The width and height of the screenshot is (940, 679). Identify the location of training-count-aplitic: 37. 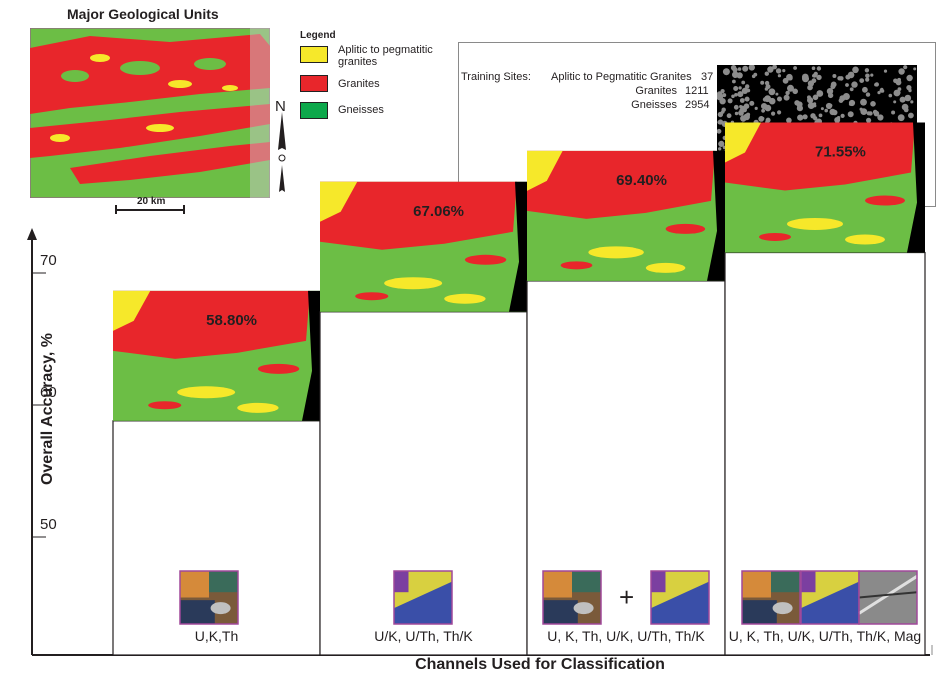
(707, 77).